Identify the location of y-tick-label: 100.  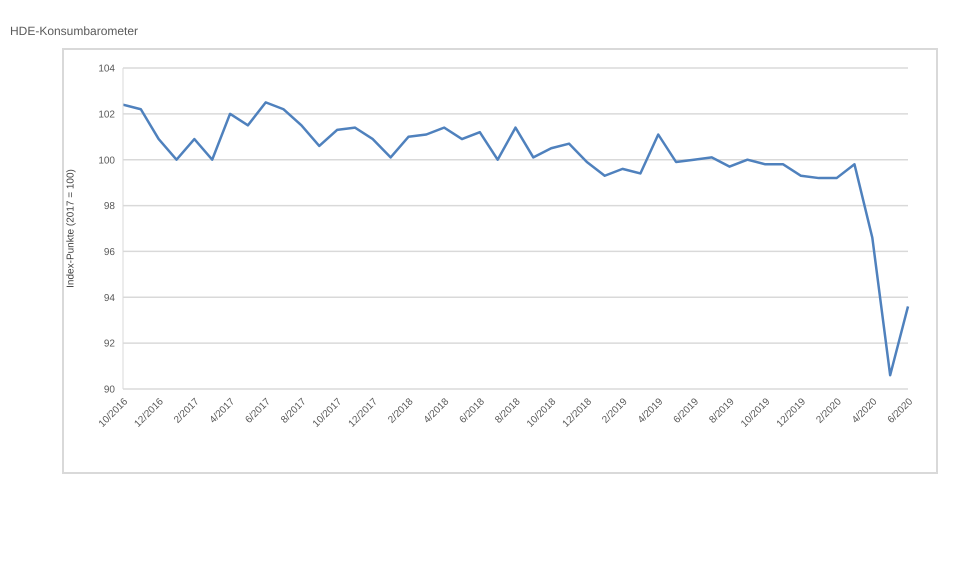
(107, 160).